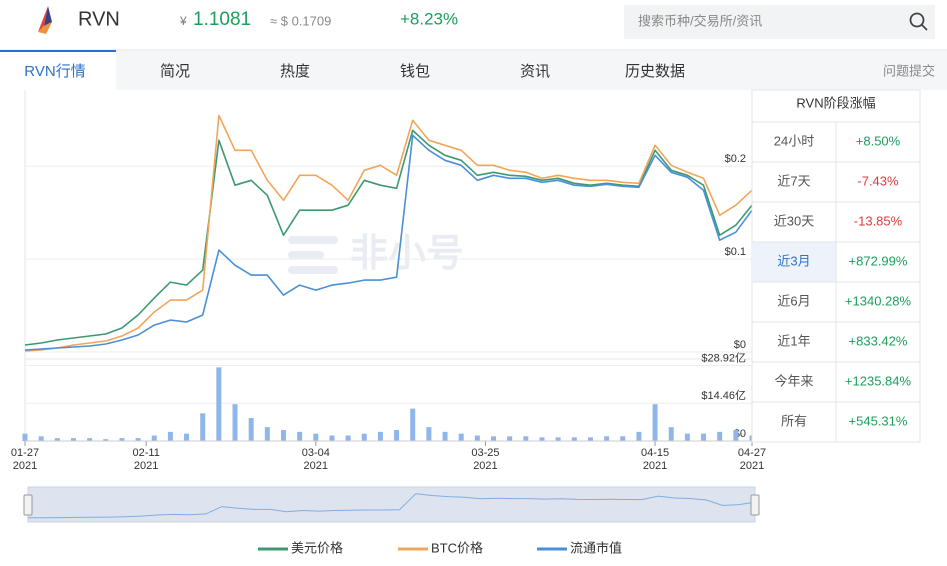 Image resolution: width=947 pixels, height=566 pixels. Describe the element at coordinates (735, 252) in the screenshot. I see `y-tick-label: $0.1` at that location.